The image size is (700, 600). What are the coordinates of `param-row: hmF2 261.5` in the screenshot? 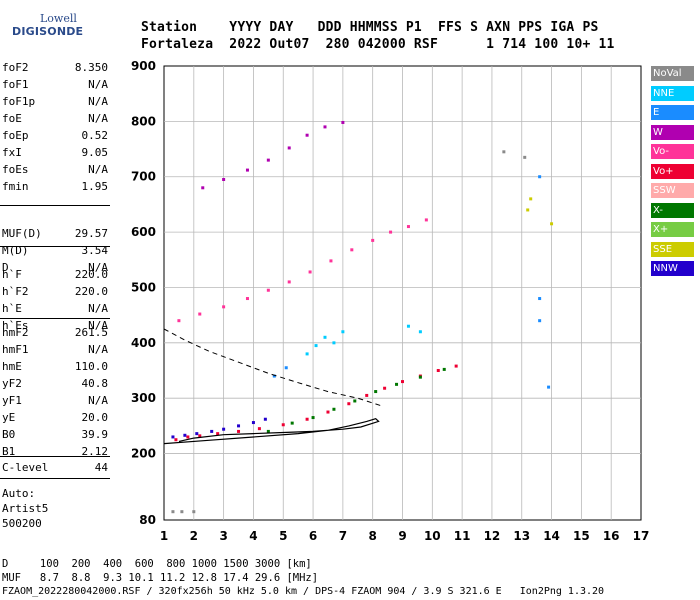 It's located at (55, 333).